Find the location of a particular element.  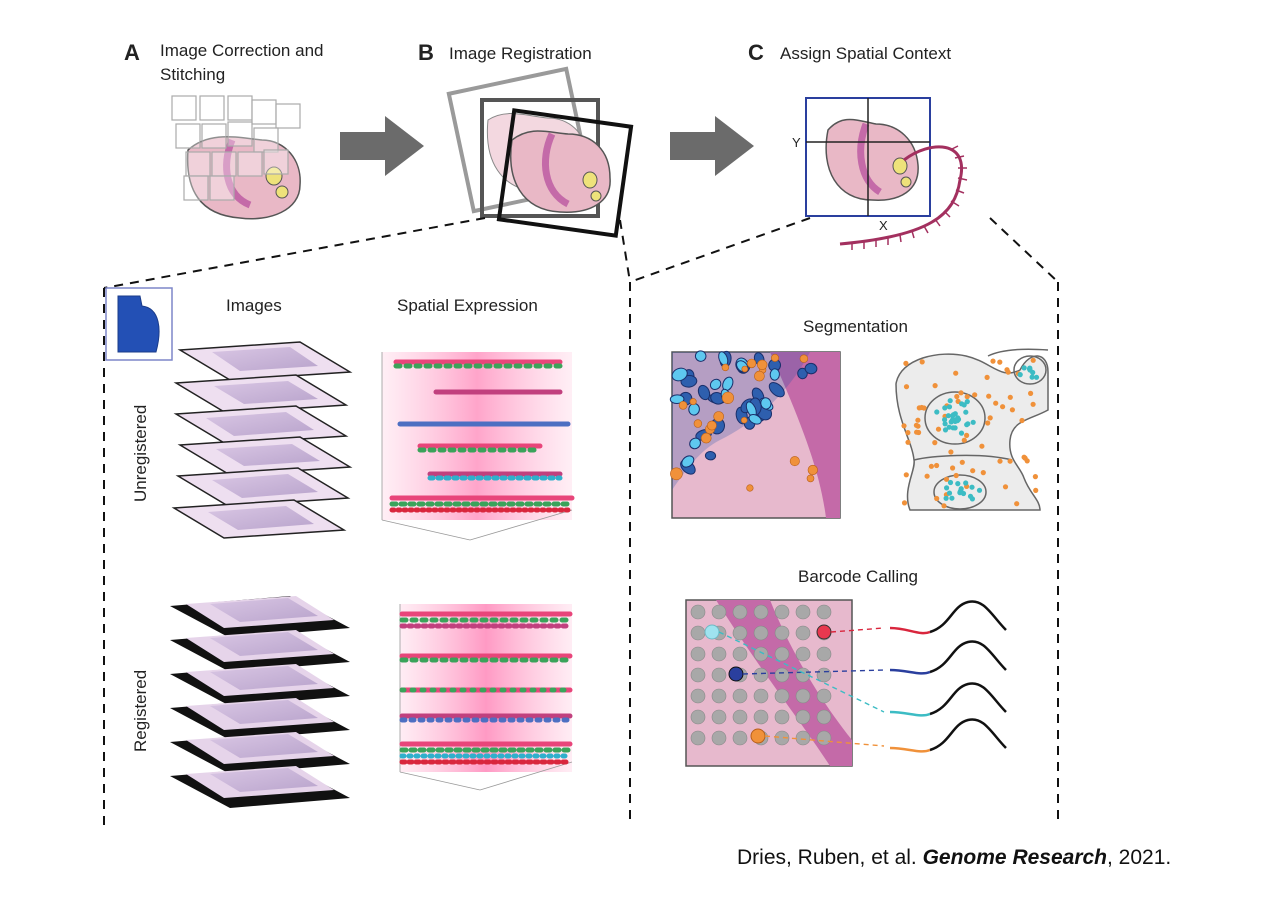

arrow-b-to-c is located at coordinates (712, 146).